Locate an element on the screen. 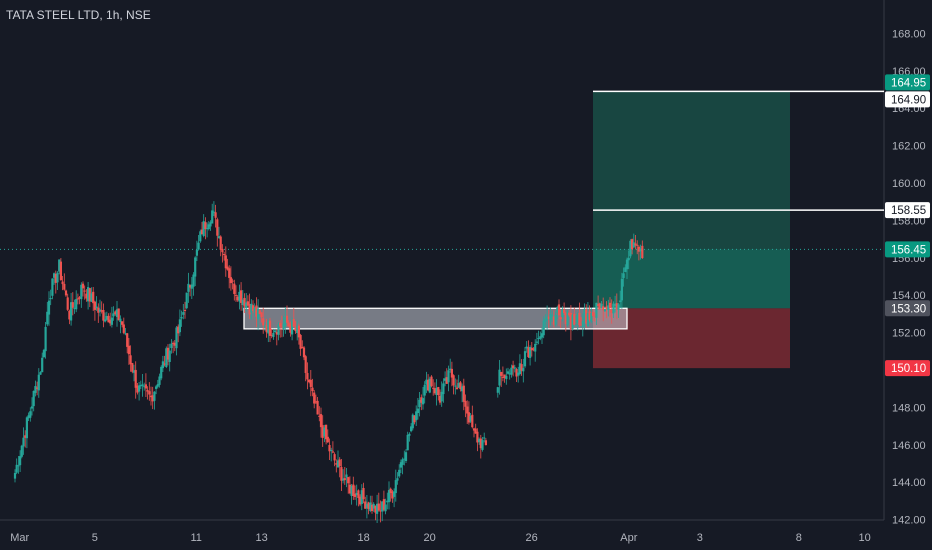 This screenshot has width=932, height=550. x-tick-label: Apr is located at coordinates (628, 538).